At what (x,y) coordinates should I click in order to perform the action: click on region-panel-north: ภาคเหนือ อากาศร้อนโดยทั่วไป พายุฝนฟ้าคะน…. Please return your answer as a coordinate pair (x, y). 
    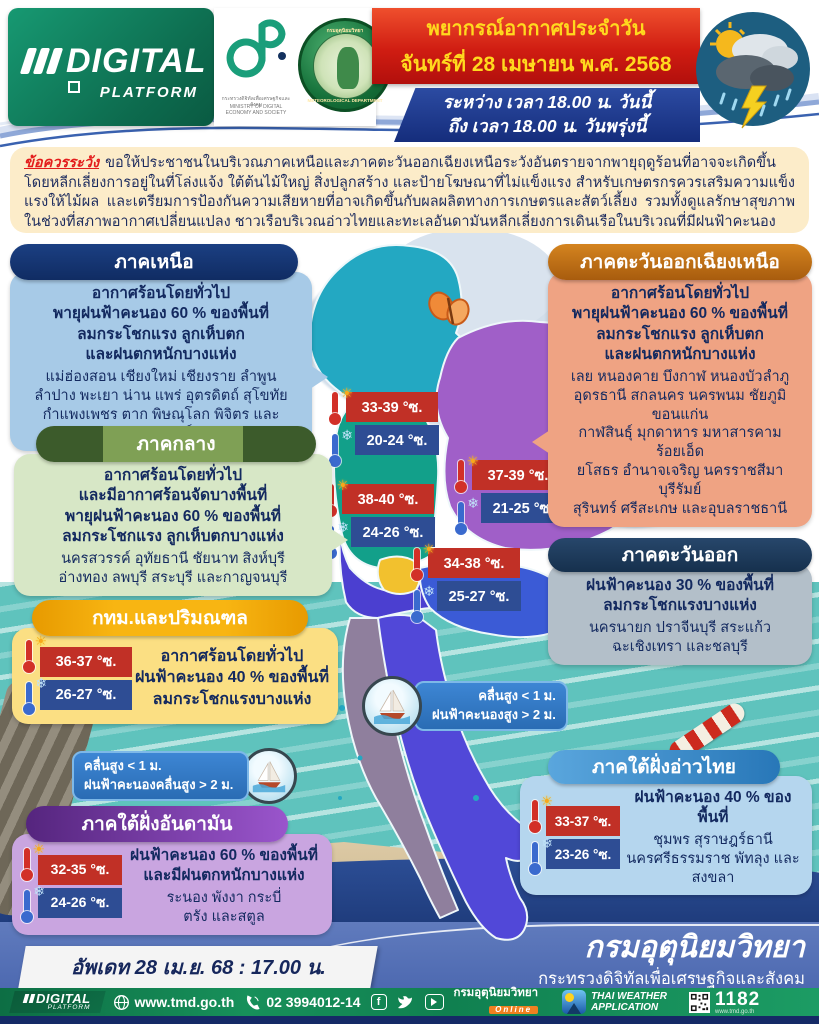
    Looking at the image, I should click on (169, 348).